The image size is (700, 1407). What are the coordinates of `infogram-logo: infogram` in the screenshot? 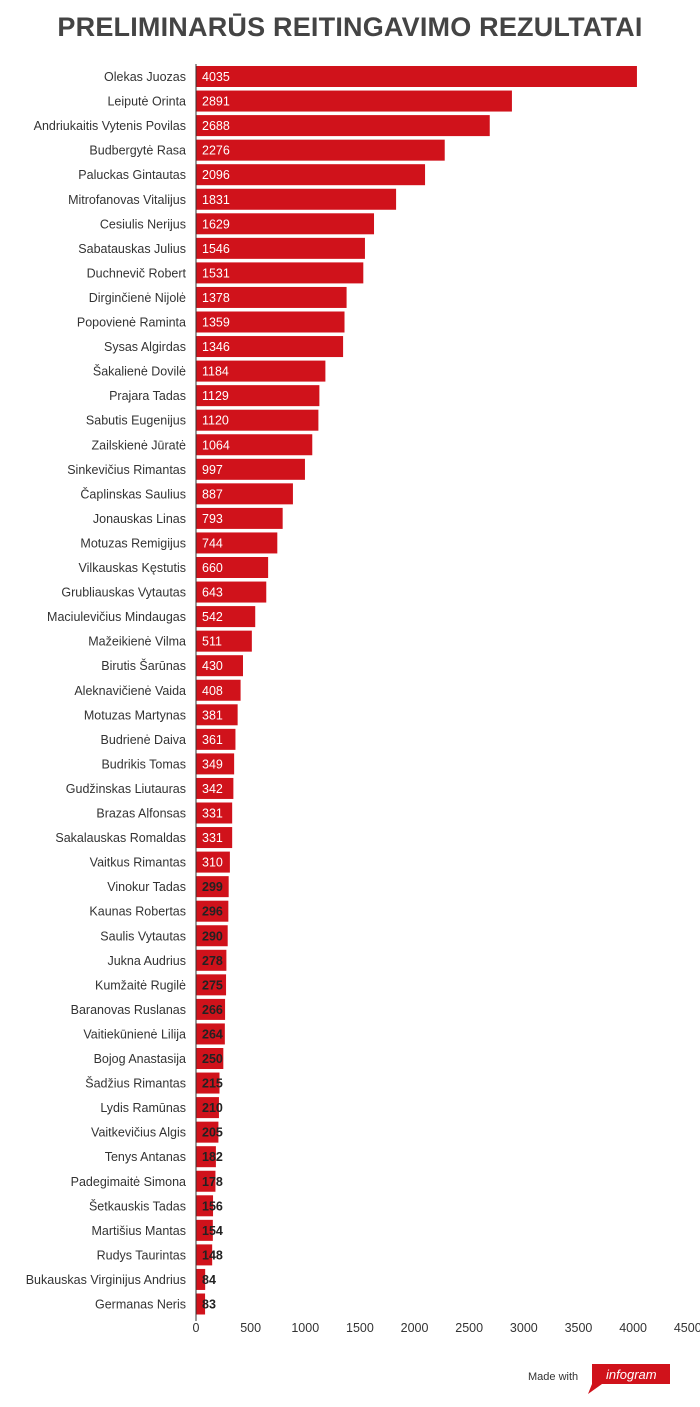 It's located at (627, 1379).